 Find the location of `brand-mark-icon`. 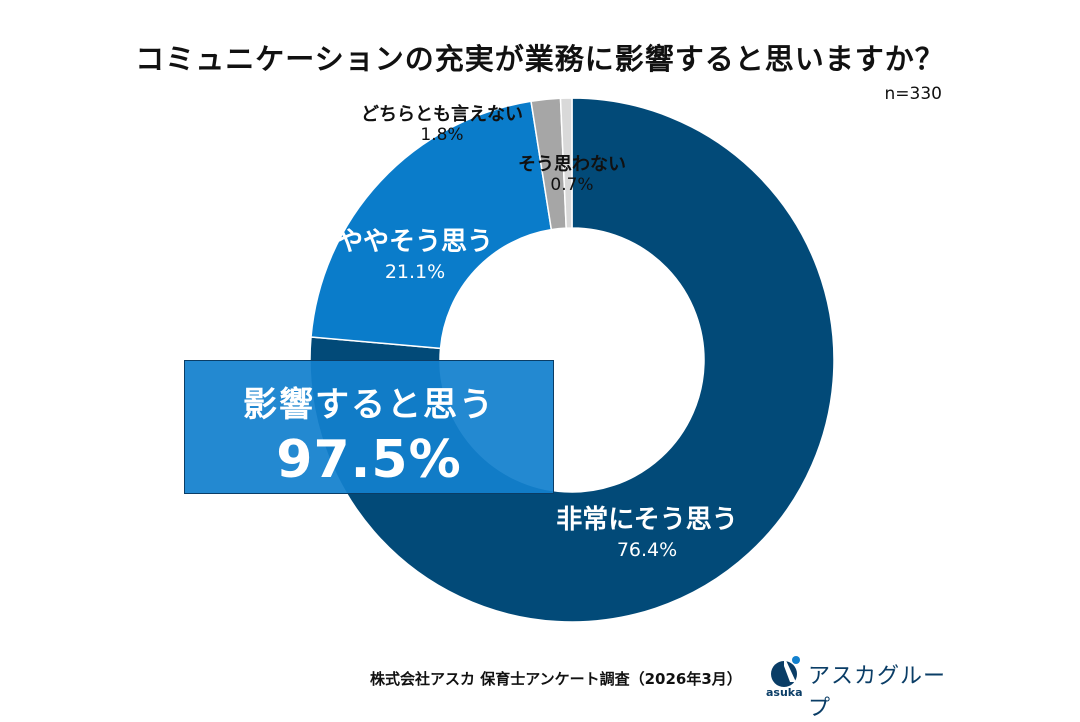

brand-mark-icon is located at coordinates (785, 671).